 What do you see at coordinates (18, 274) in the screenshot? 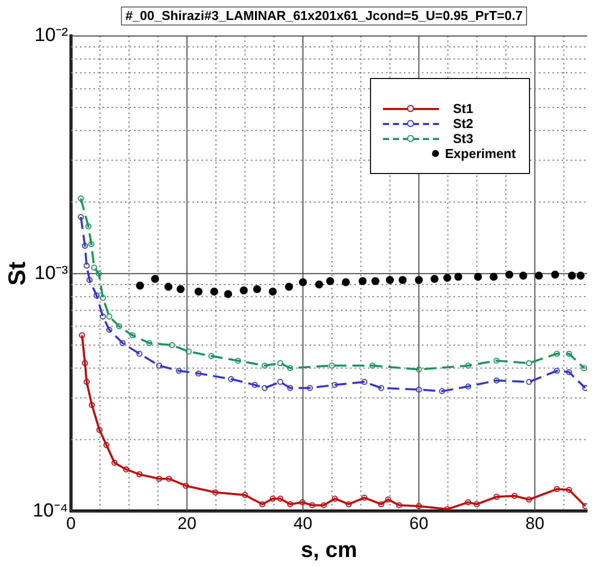
I see `y-axis-title: St` at bounding box center [18, 274].